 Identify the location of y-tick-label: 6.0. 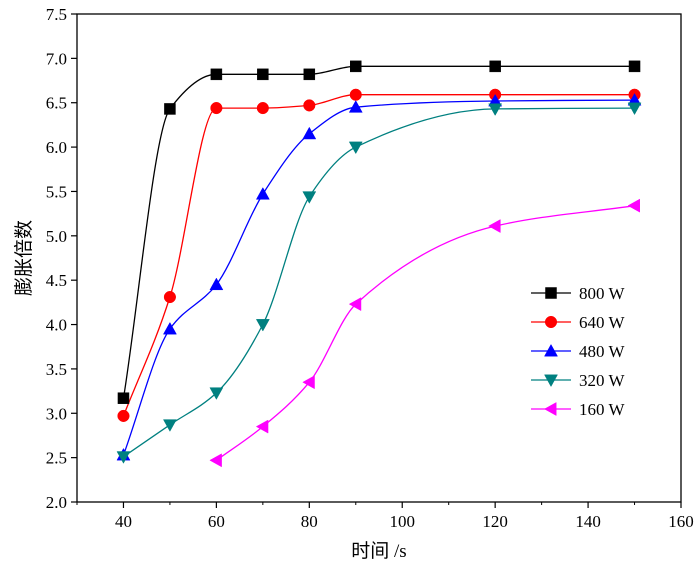
(56, 147).